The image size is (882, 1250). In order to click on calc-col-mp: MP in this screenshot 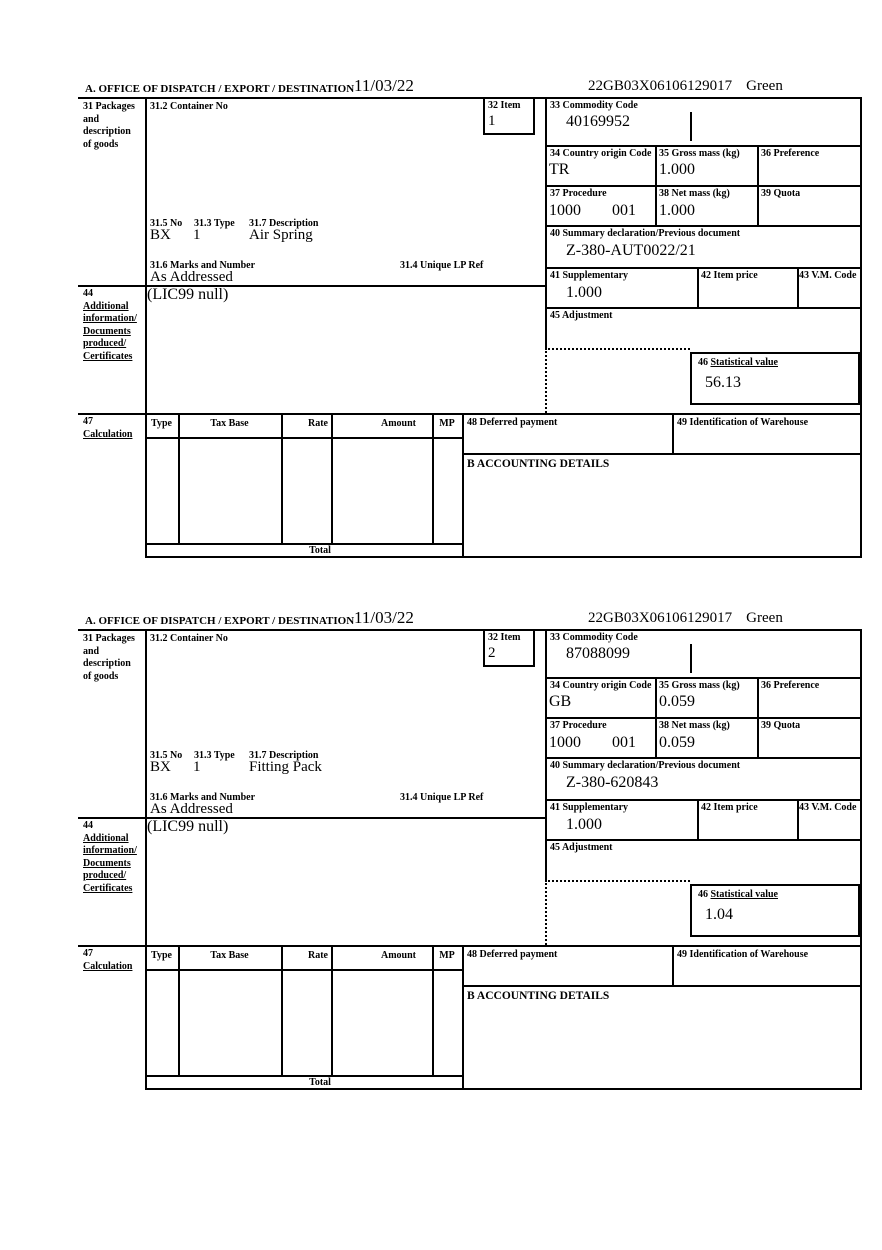, I will do `click(447, 423)`.